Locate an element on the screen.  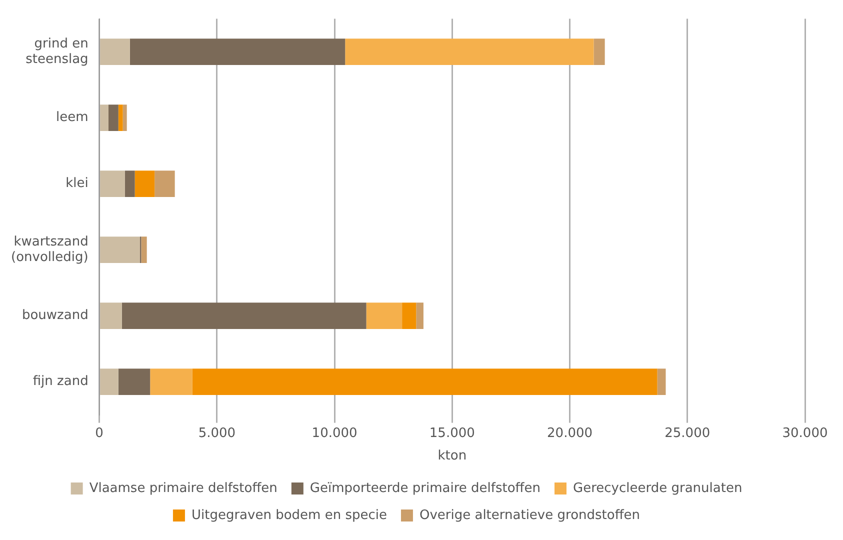
y-tick-label: leem is located at coordinates (72, 118).